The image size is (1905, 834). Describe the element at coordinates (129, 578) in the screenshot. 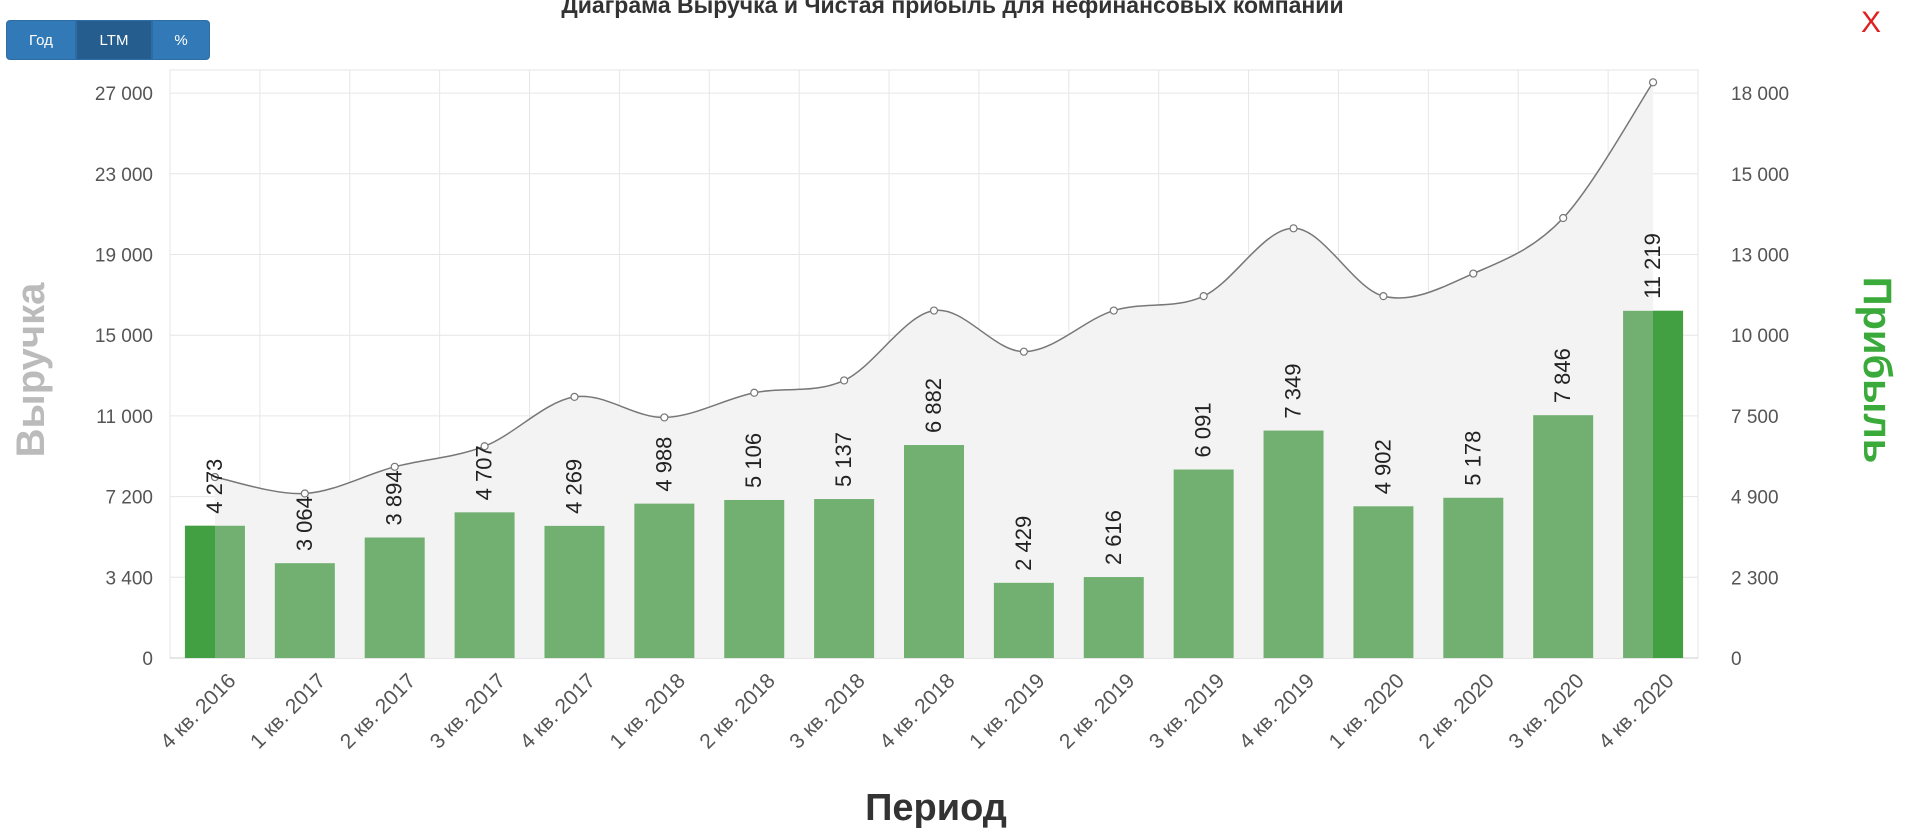

I see `left-tick-label: 3 400` at that location.